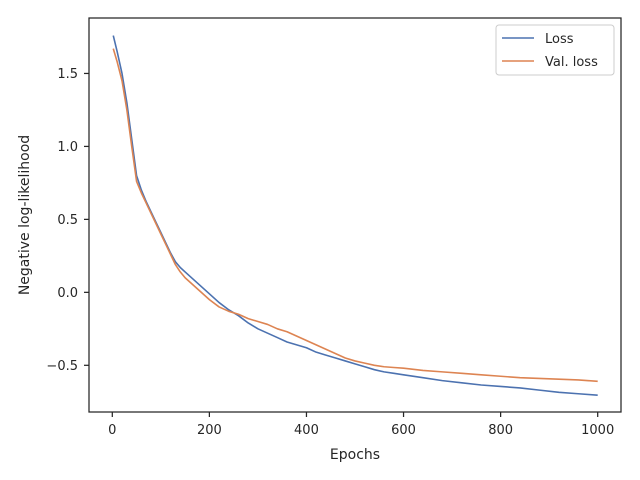  I want to click on x-axis-label: Epochs, so click(355, 455).